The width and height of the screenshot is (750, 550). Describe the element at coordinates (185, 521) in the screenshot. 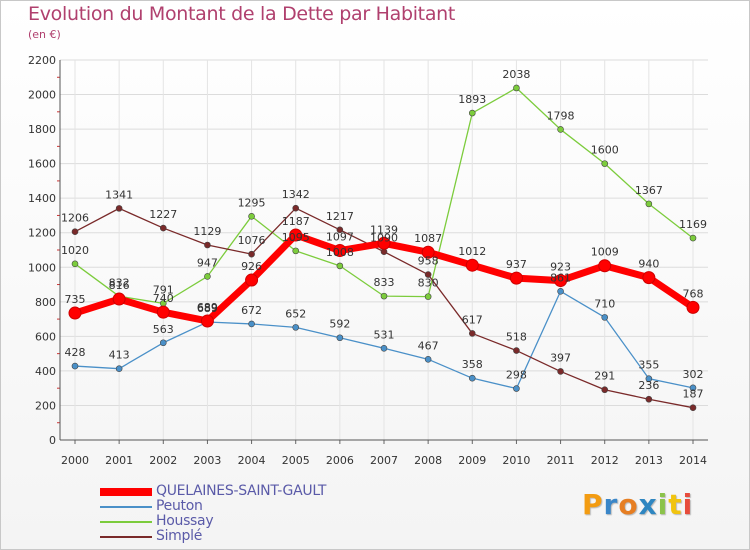

I see `legend-label: Houssay` at that location.